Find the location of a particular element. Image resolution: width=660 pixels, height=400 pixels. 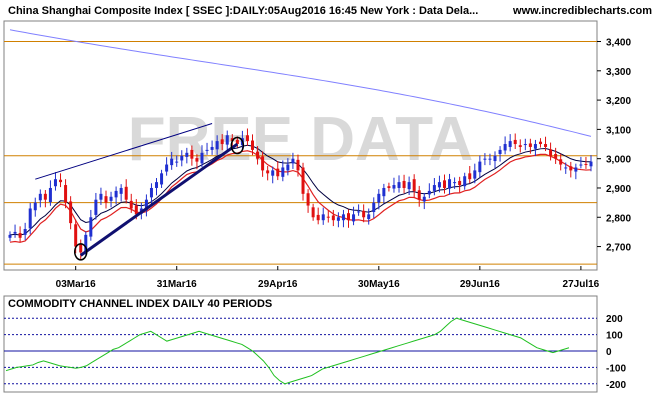

y-tick-label: 3,400 is located at coordinates (618, 43).